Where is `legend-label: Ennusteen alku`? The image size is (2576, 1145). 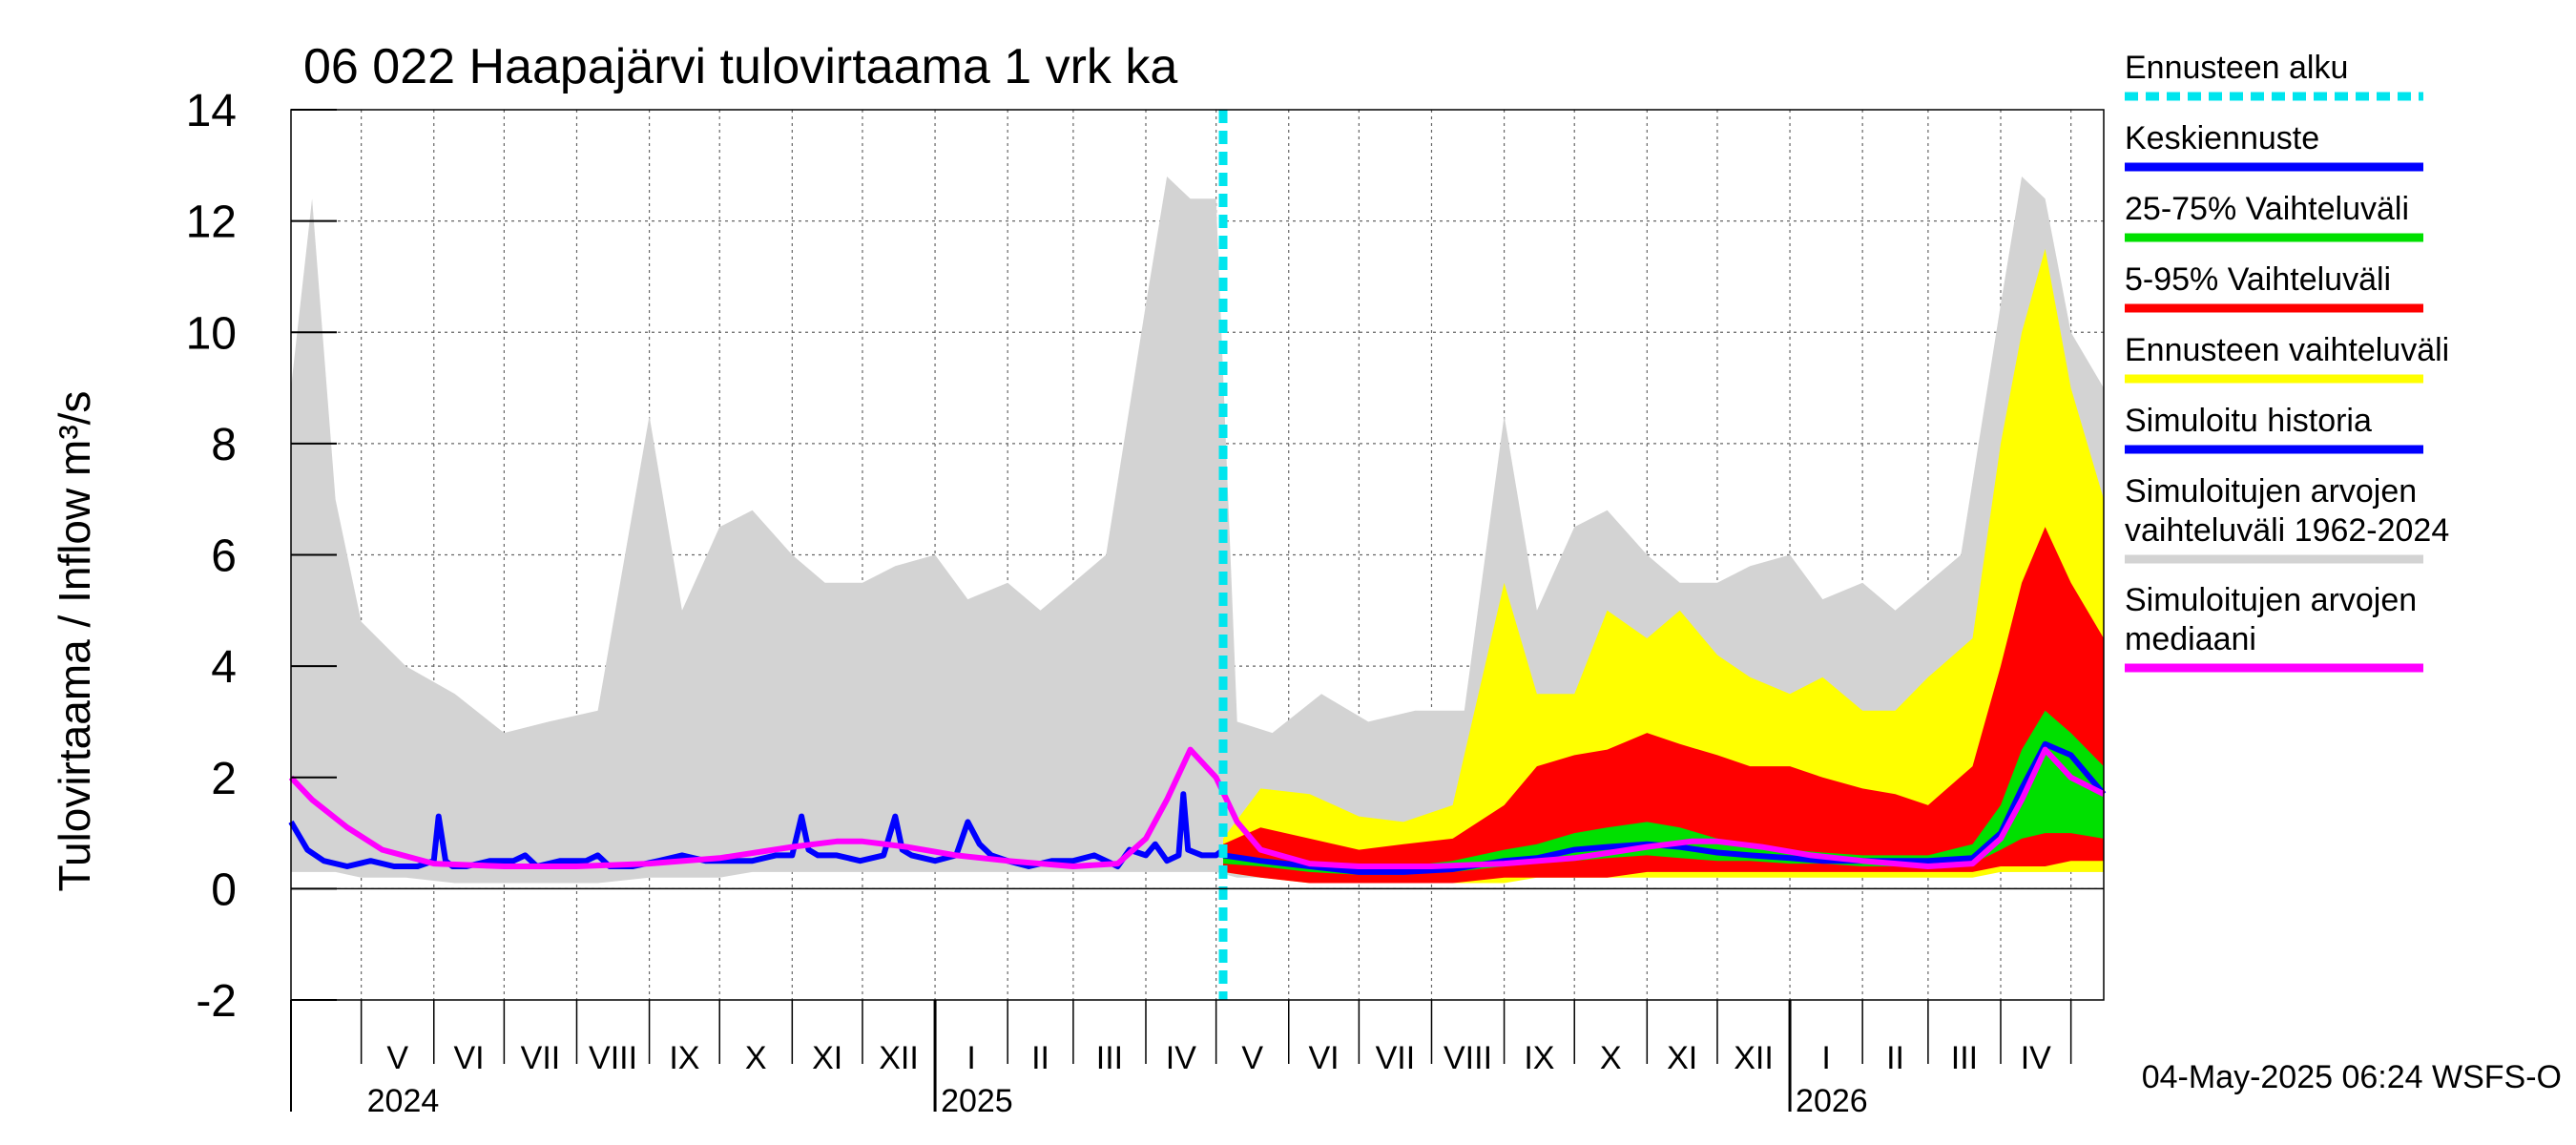 legend-label: Ennusteen alku is located at coordinates (2236, 68).